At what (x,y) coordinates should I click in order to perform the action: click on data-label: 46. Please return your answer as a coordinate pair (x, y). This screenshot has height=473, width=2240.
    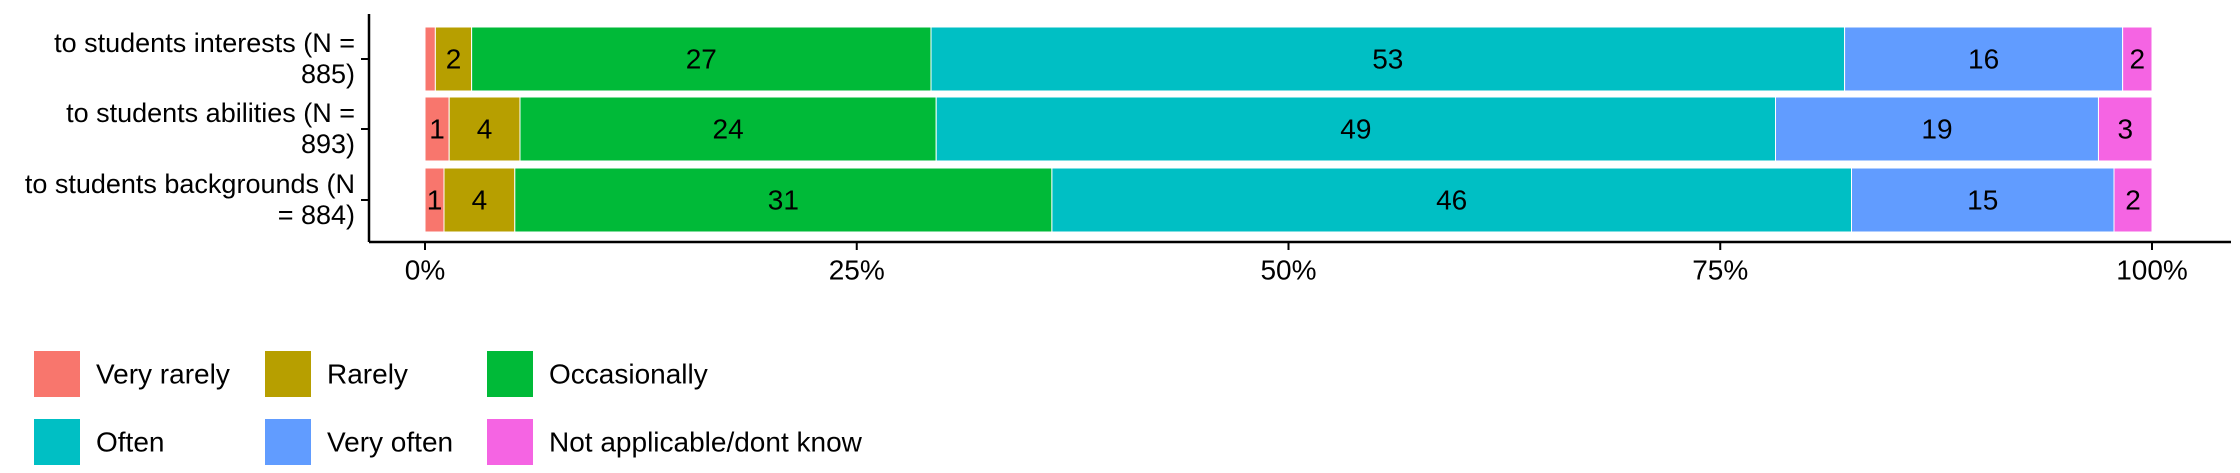
    Looking at the image, I should click on (1451, 199).